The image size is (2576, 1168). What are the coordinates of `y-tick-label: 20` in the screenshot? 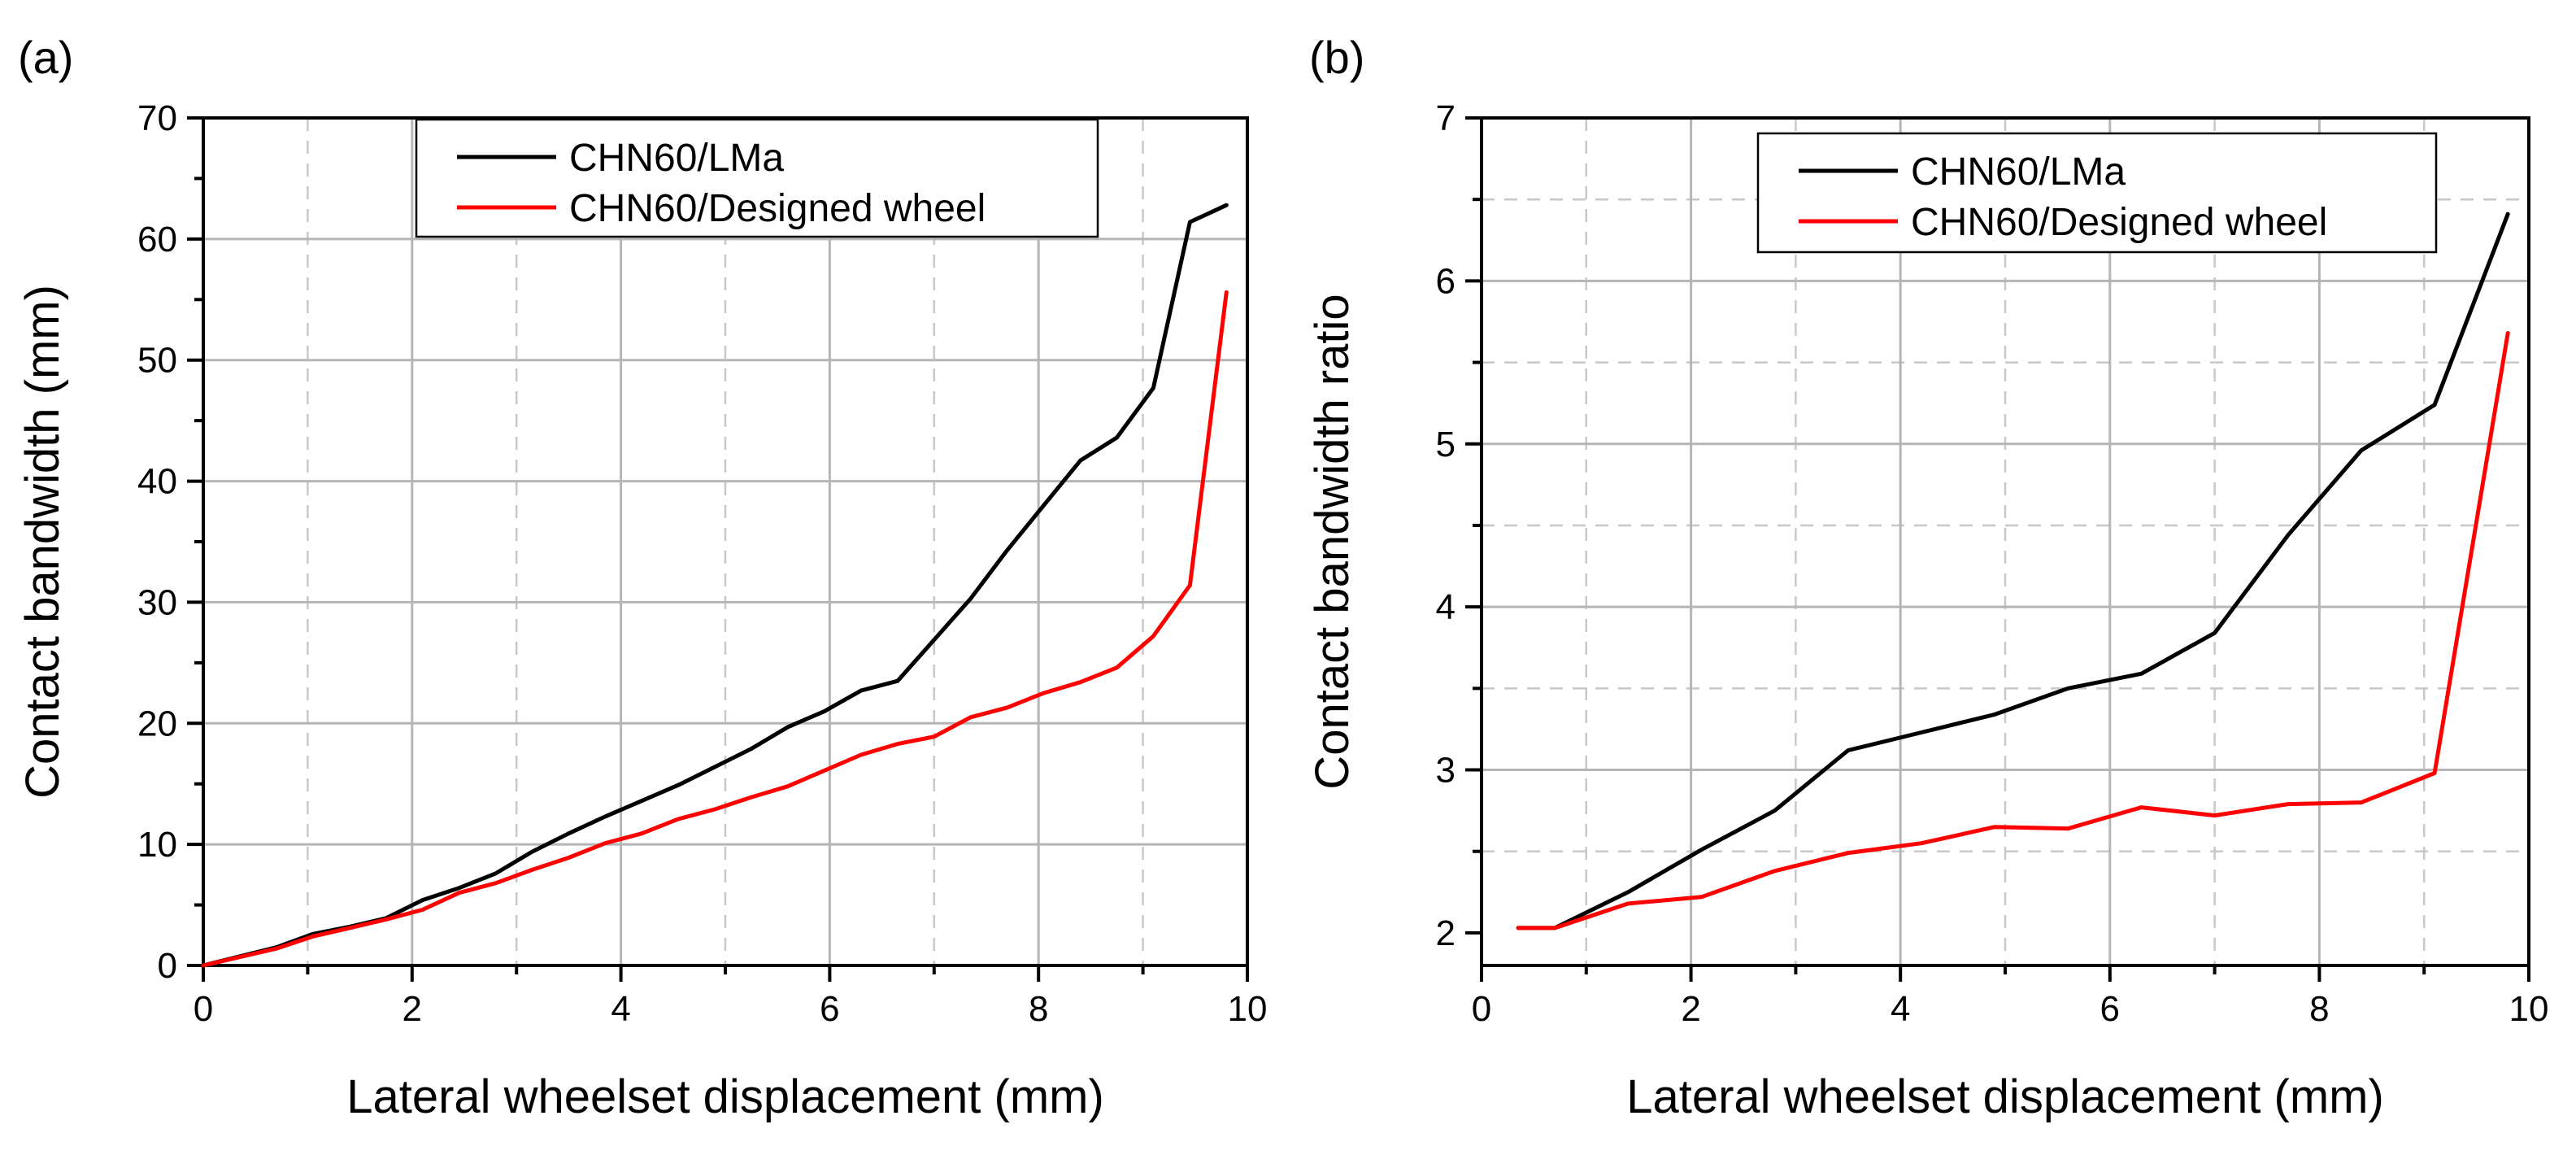 It's located at (157, 723).